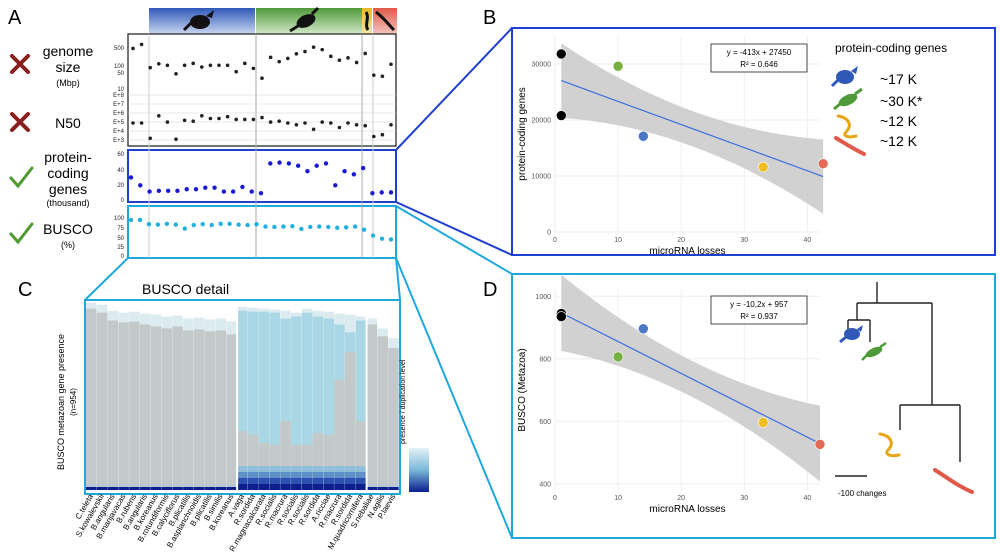 Image resolution: width=1000 pixels, height=560 pixels. I want to click on row-protein-line1: protein-, so click(68, 157).